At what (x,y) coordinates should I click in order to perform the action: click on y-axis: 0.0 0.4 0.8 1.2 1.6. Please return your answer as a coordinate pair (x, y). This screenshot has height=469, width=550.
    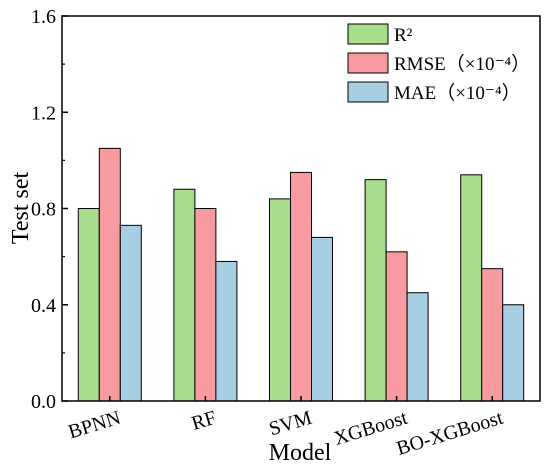
    Looking at the image, I should click on (49, 209).